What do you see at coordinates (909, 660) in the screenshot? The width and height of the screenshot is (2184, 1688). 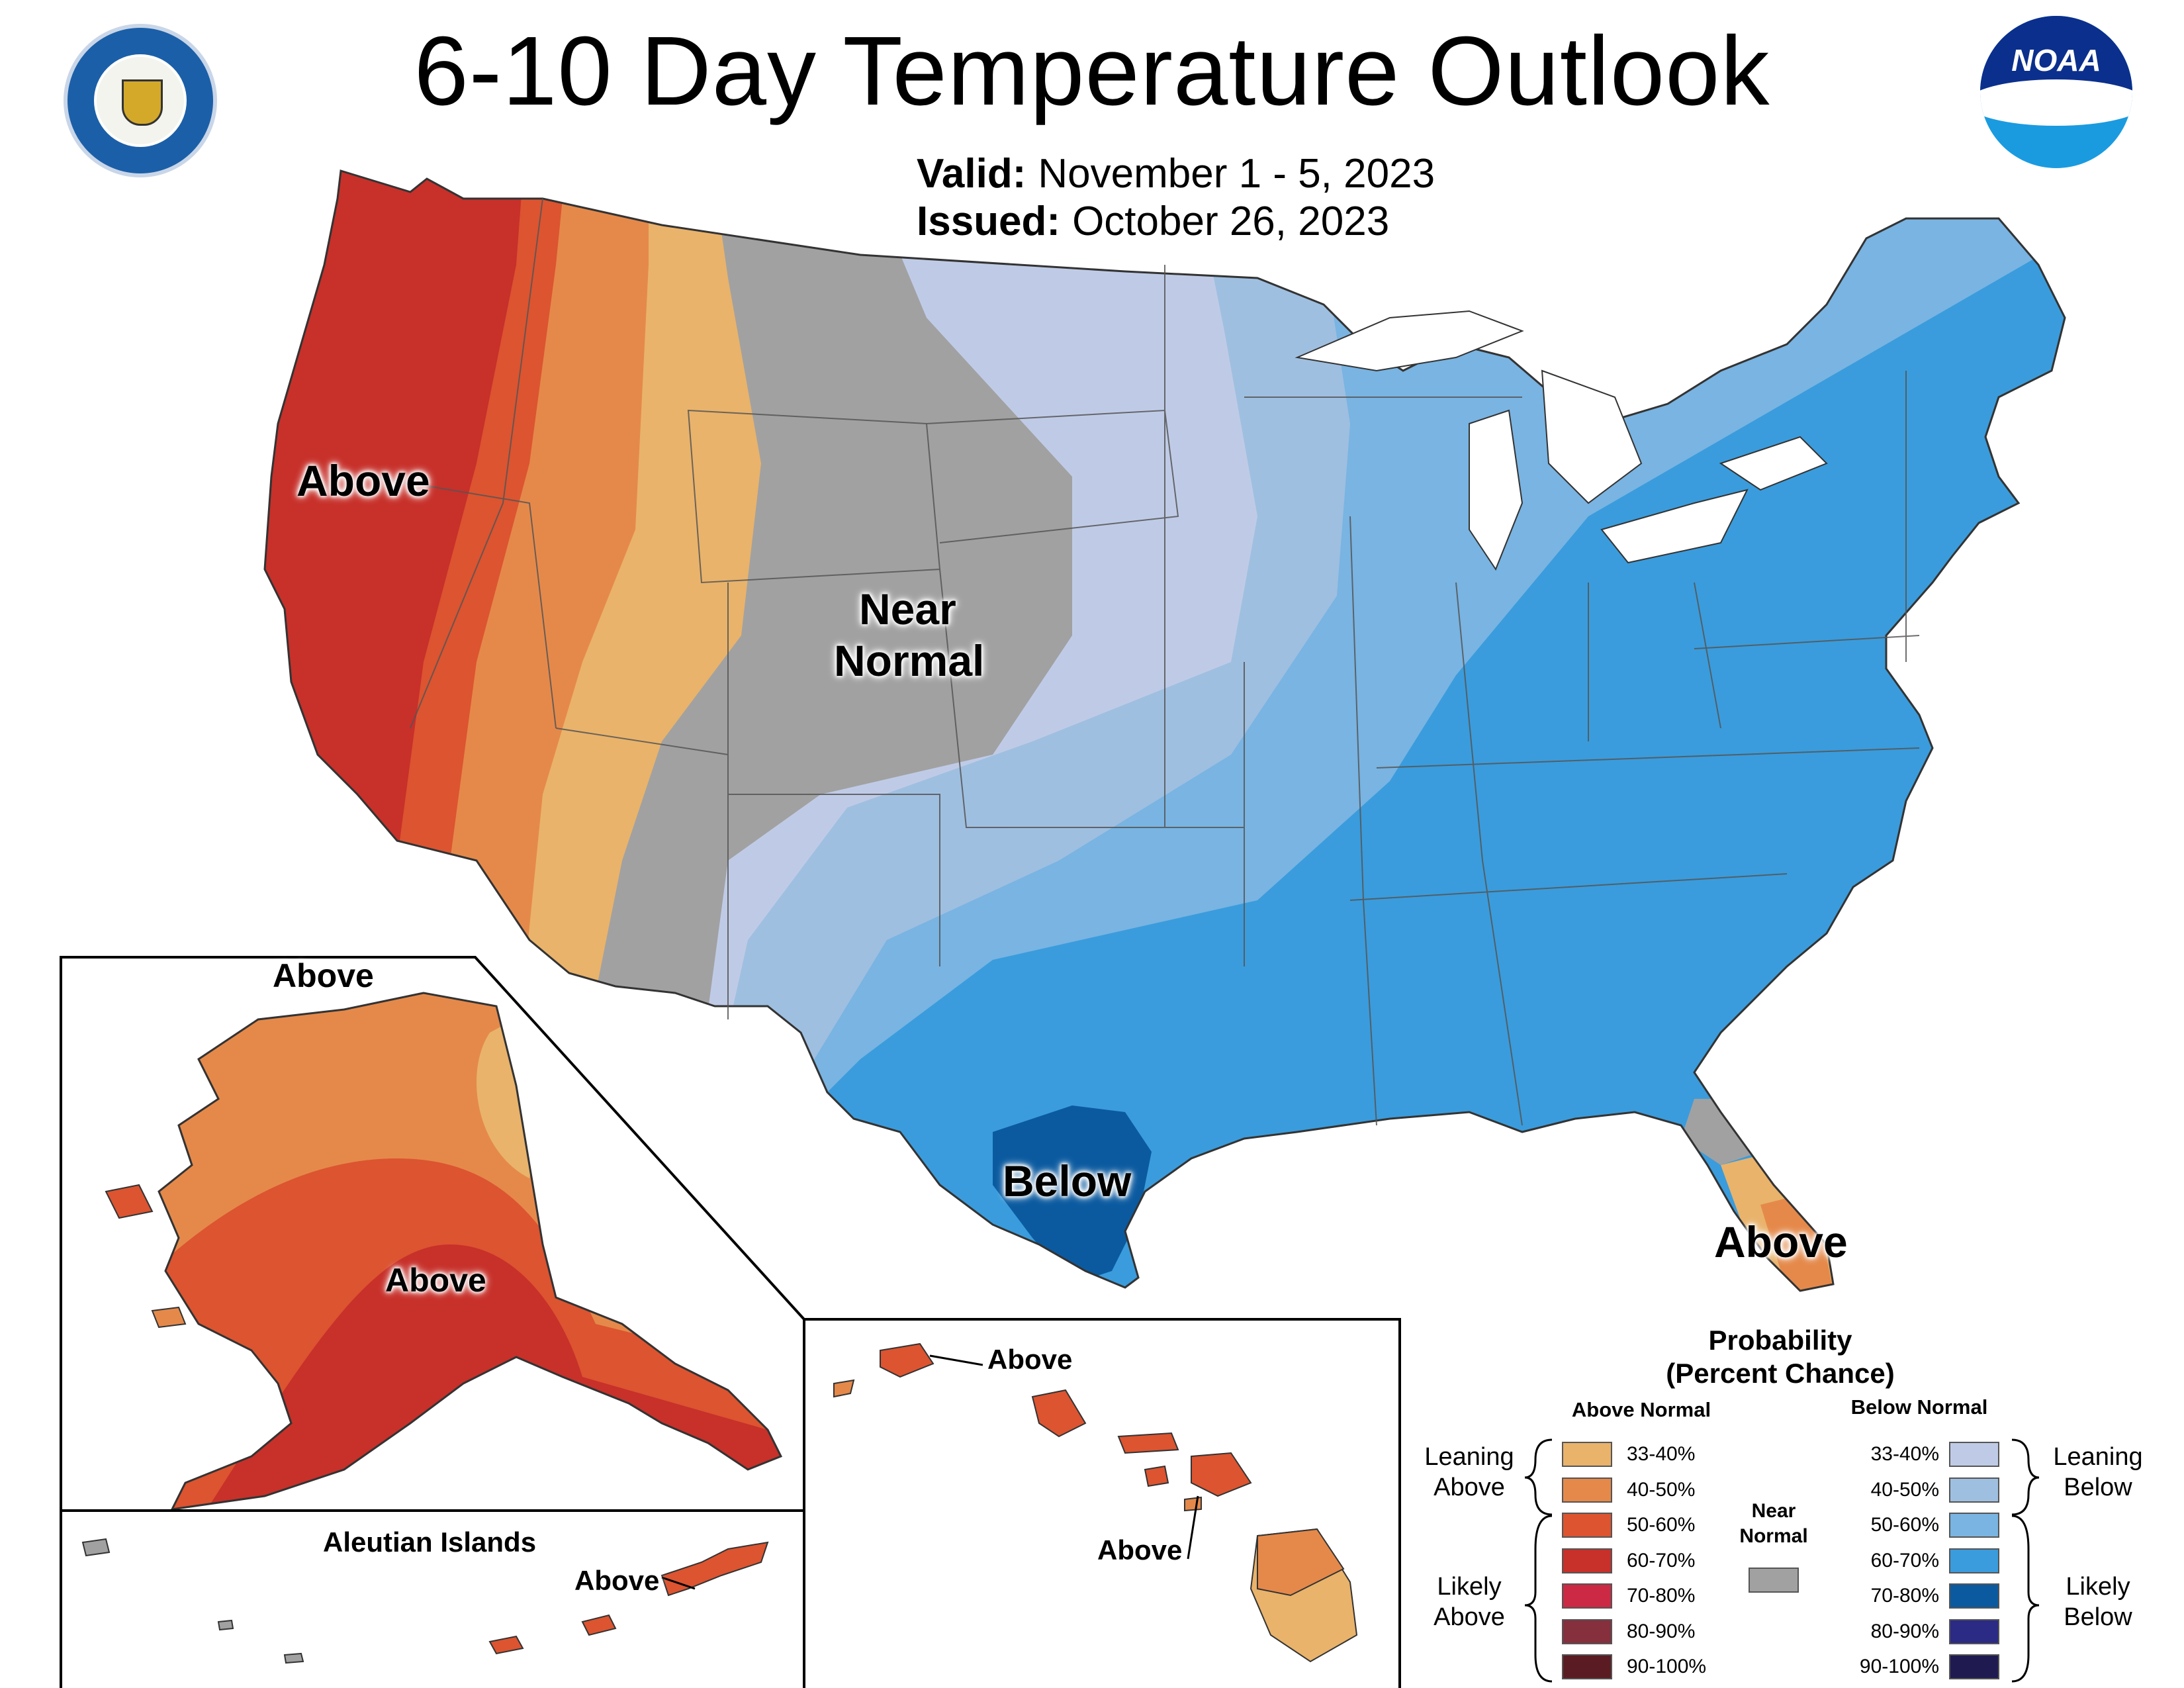 I see `label-near-normal-2: Normal` at bounding box center [909, 660].